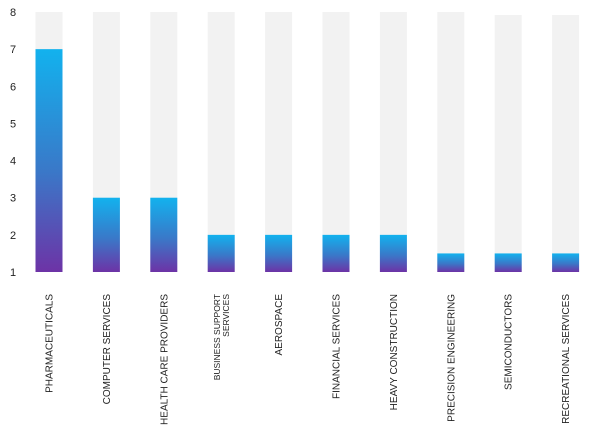 Image resolution: width=593 pixels, height=438 pixels. I want to click on category-label: RECREATIONAL SERVICES, so click(566, 359).